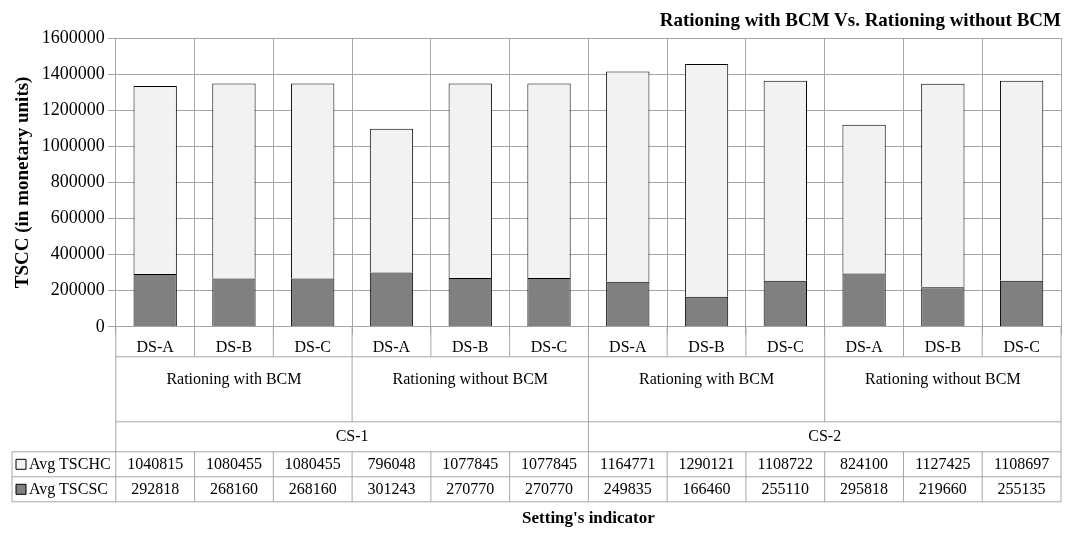  What do you see at coordinates (77, 181) in the screenshot?
I see `y-tick-label: 800000` at bounding box center [77, 181].